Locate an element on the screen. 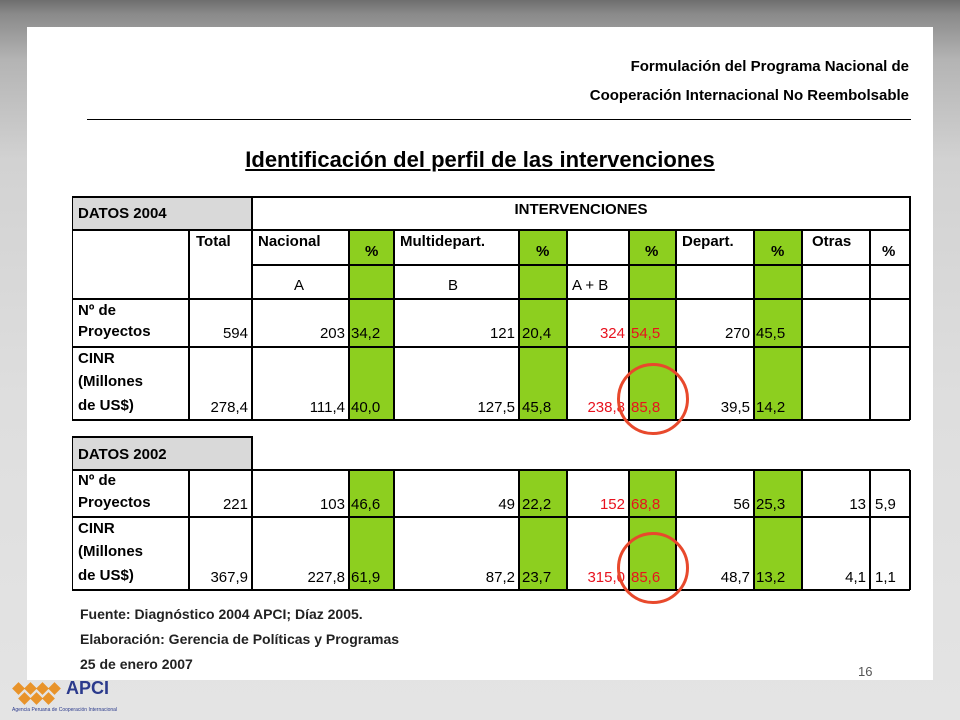 The image size is (960, 720). cell-2004-proy-pct-nacional: 34,2 is located at coordinates (366, 333).